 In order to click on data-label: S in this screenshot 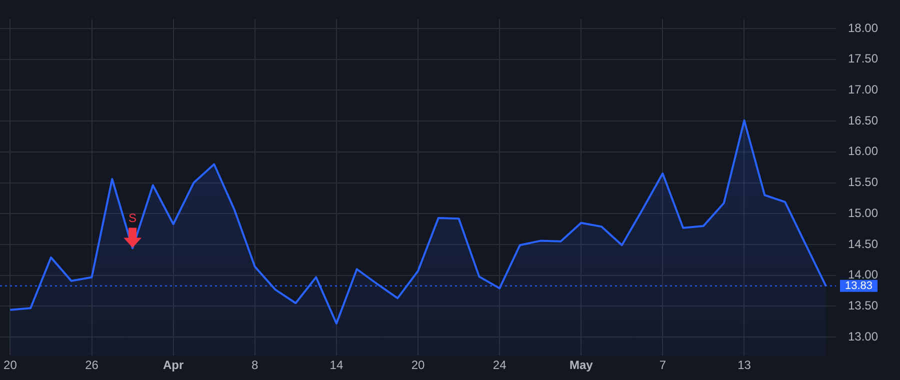, I will do `click(132, 218)`.